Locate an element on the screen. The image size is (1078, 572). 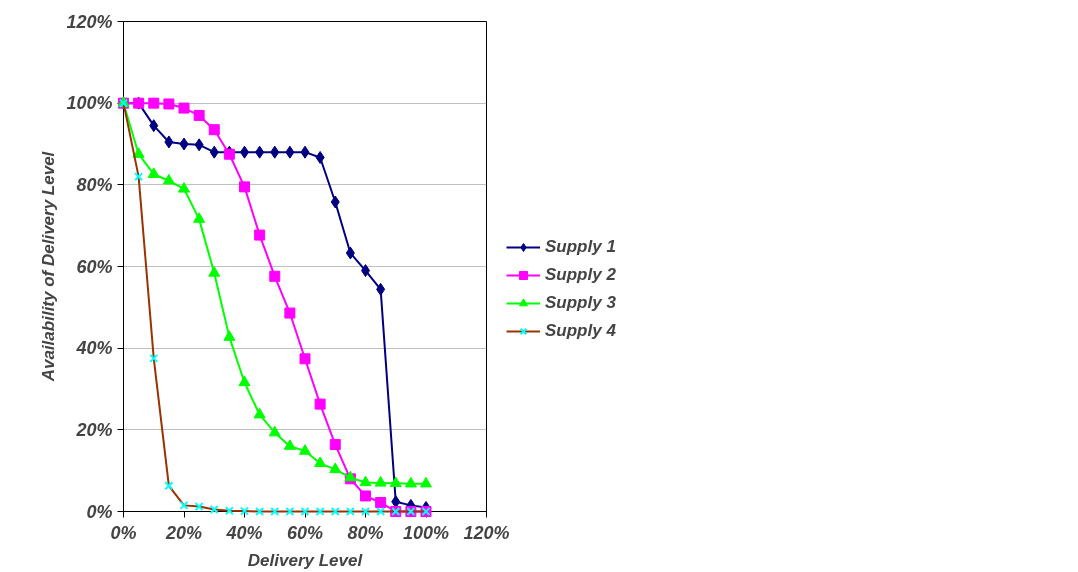
y-tick-label: 100% is located at coordinates (89, 103).